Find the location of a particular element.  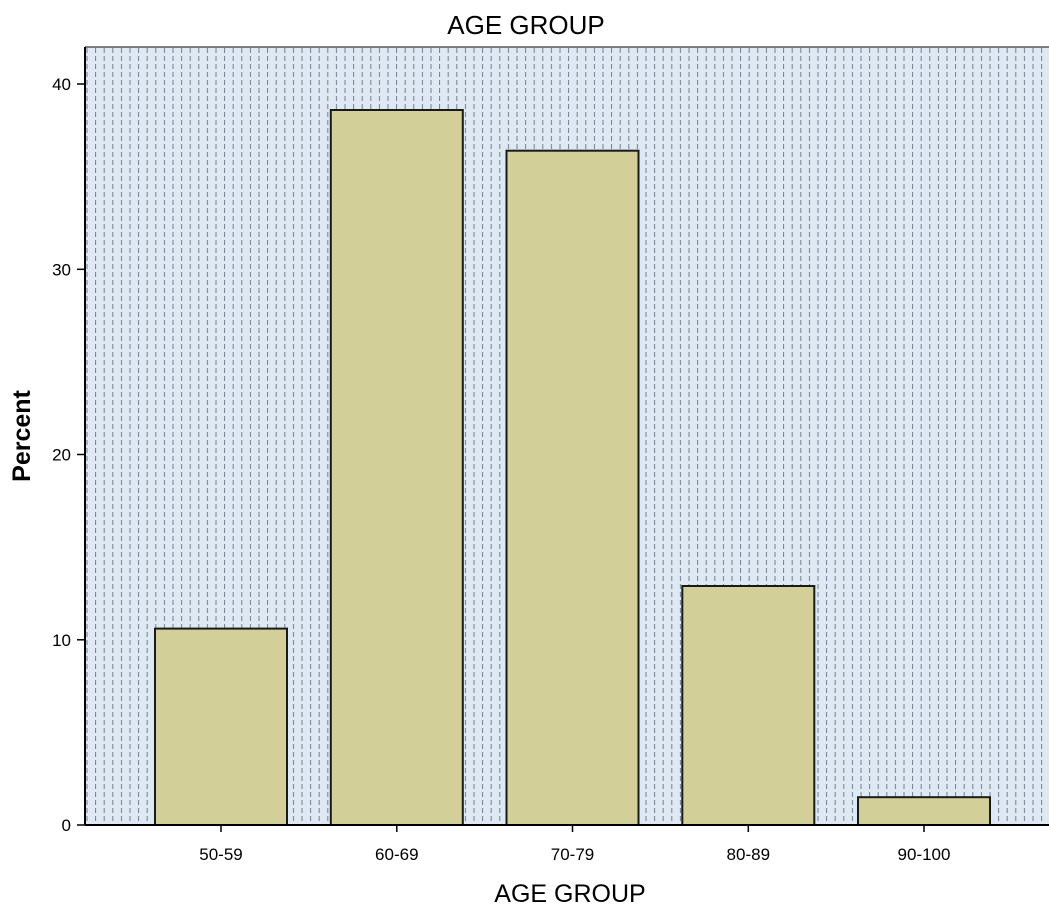

y-tick-label: 20 is located at coordinates (61, 455).